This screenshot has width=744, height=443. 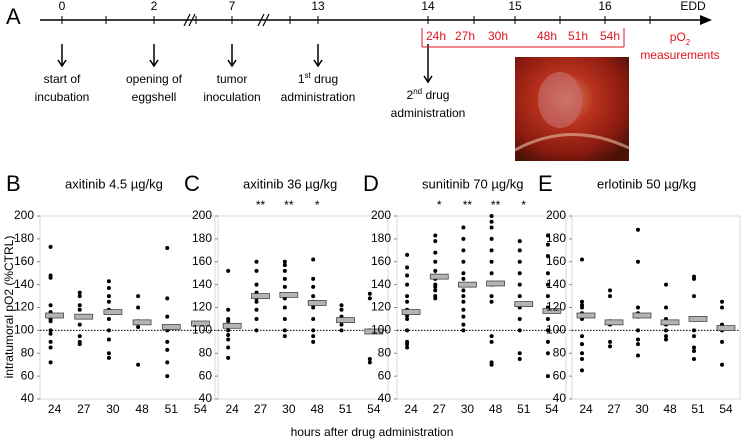 What do you see at coordinates (524, 409) in the screenshot?
I see `x-tick-label: 51` at bounding box center [524, 409].